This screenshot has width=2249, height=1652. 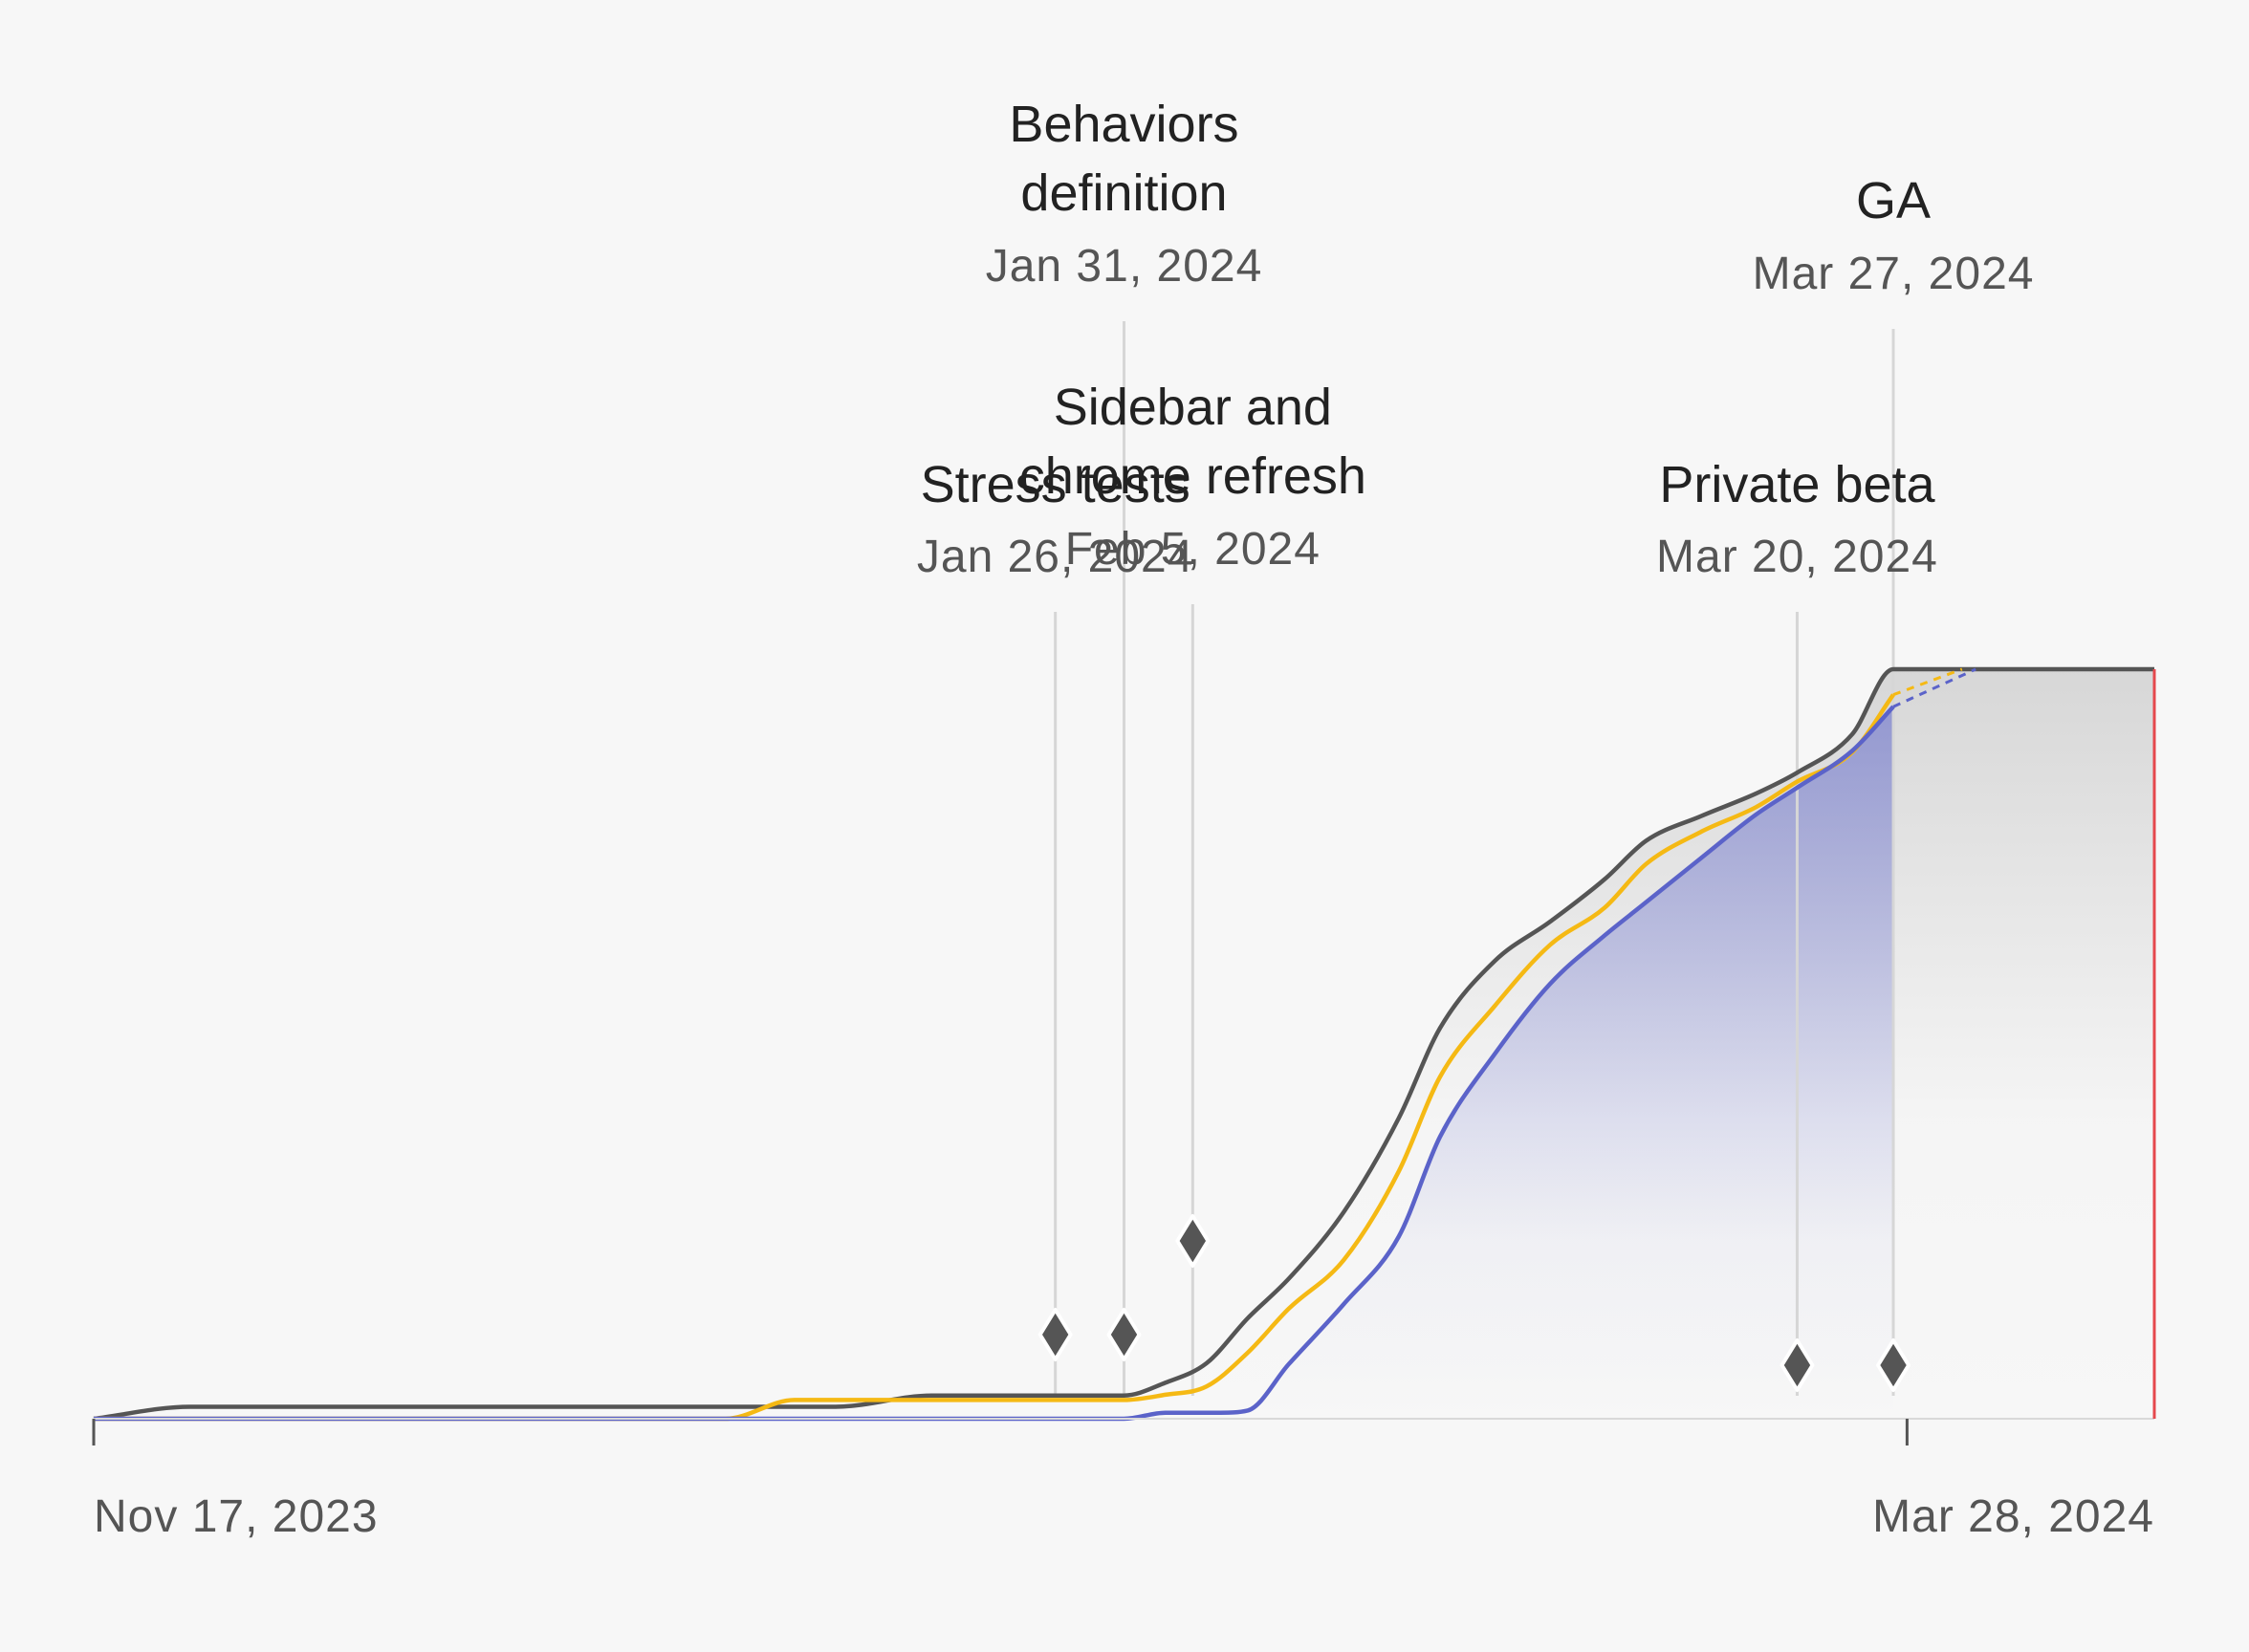 I want to click on x-axis-end-label: Mar 28, 2024, so click(x=2013, y=1516).